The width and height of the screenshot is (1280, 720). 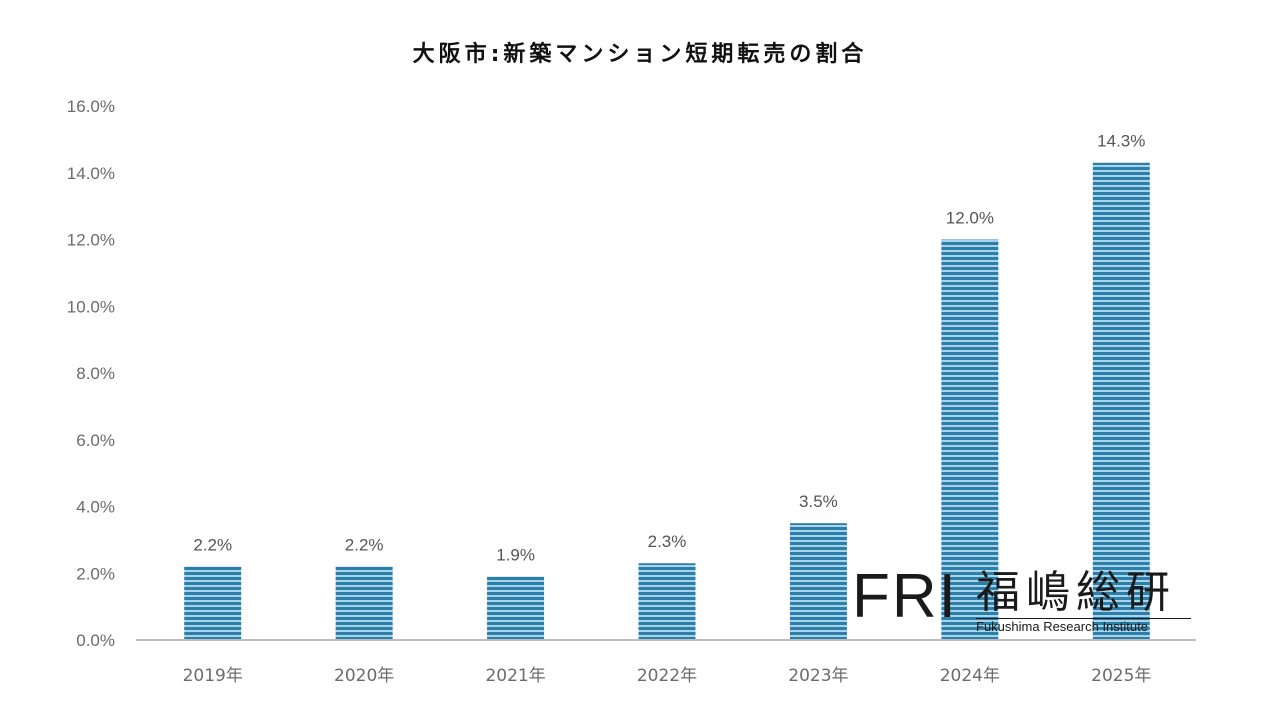 What do you see at coordinates (91, 106) in the screenshot?
I see `y-tick-label: 16.0%` at bounding box center [91, 106].